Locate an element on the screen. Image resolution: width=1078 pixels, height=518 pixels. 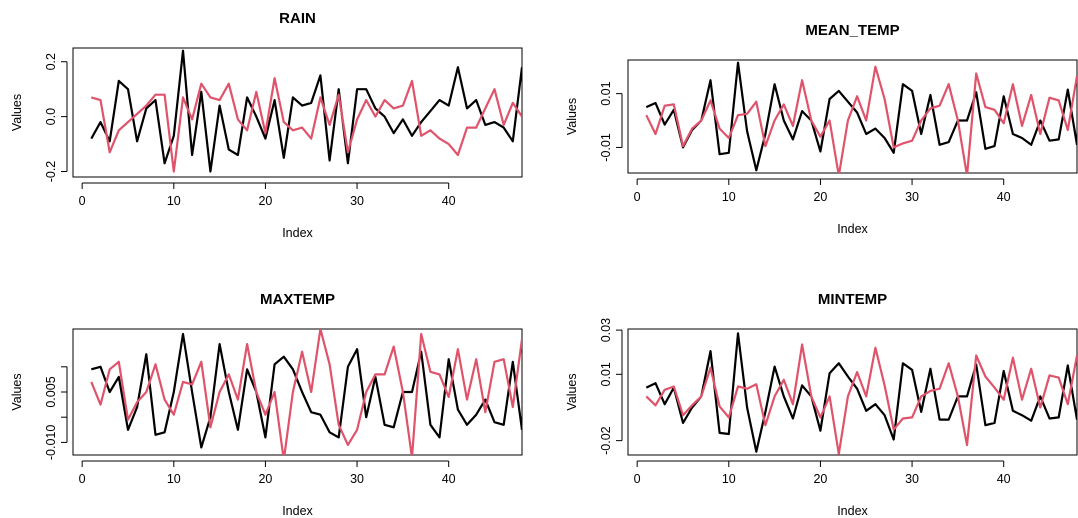
y-tick-label: -0.01 is located at coordinates (606, 147).